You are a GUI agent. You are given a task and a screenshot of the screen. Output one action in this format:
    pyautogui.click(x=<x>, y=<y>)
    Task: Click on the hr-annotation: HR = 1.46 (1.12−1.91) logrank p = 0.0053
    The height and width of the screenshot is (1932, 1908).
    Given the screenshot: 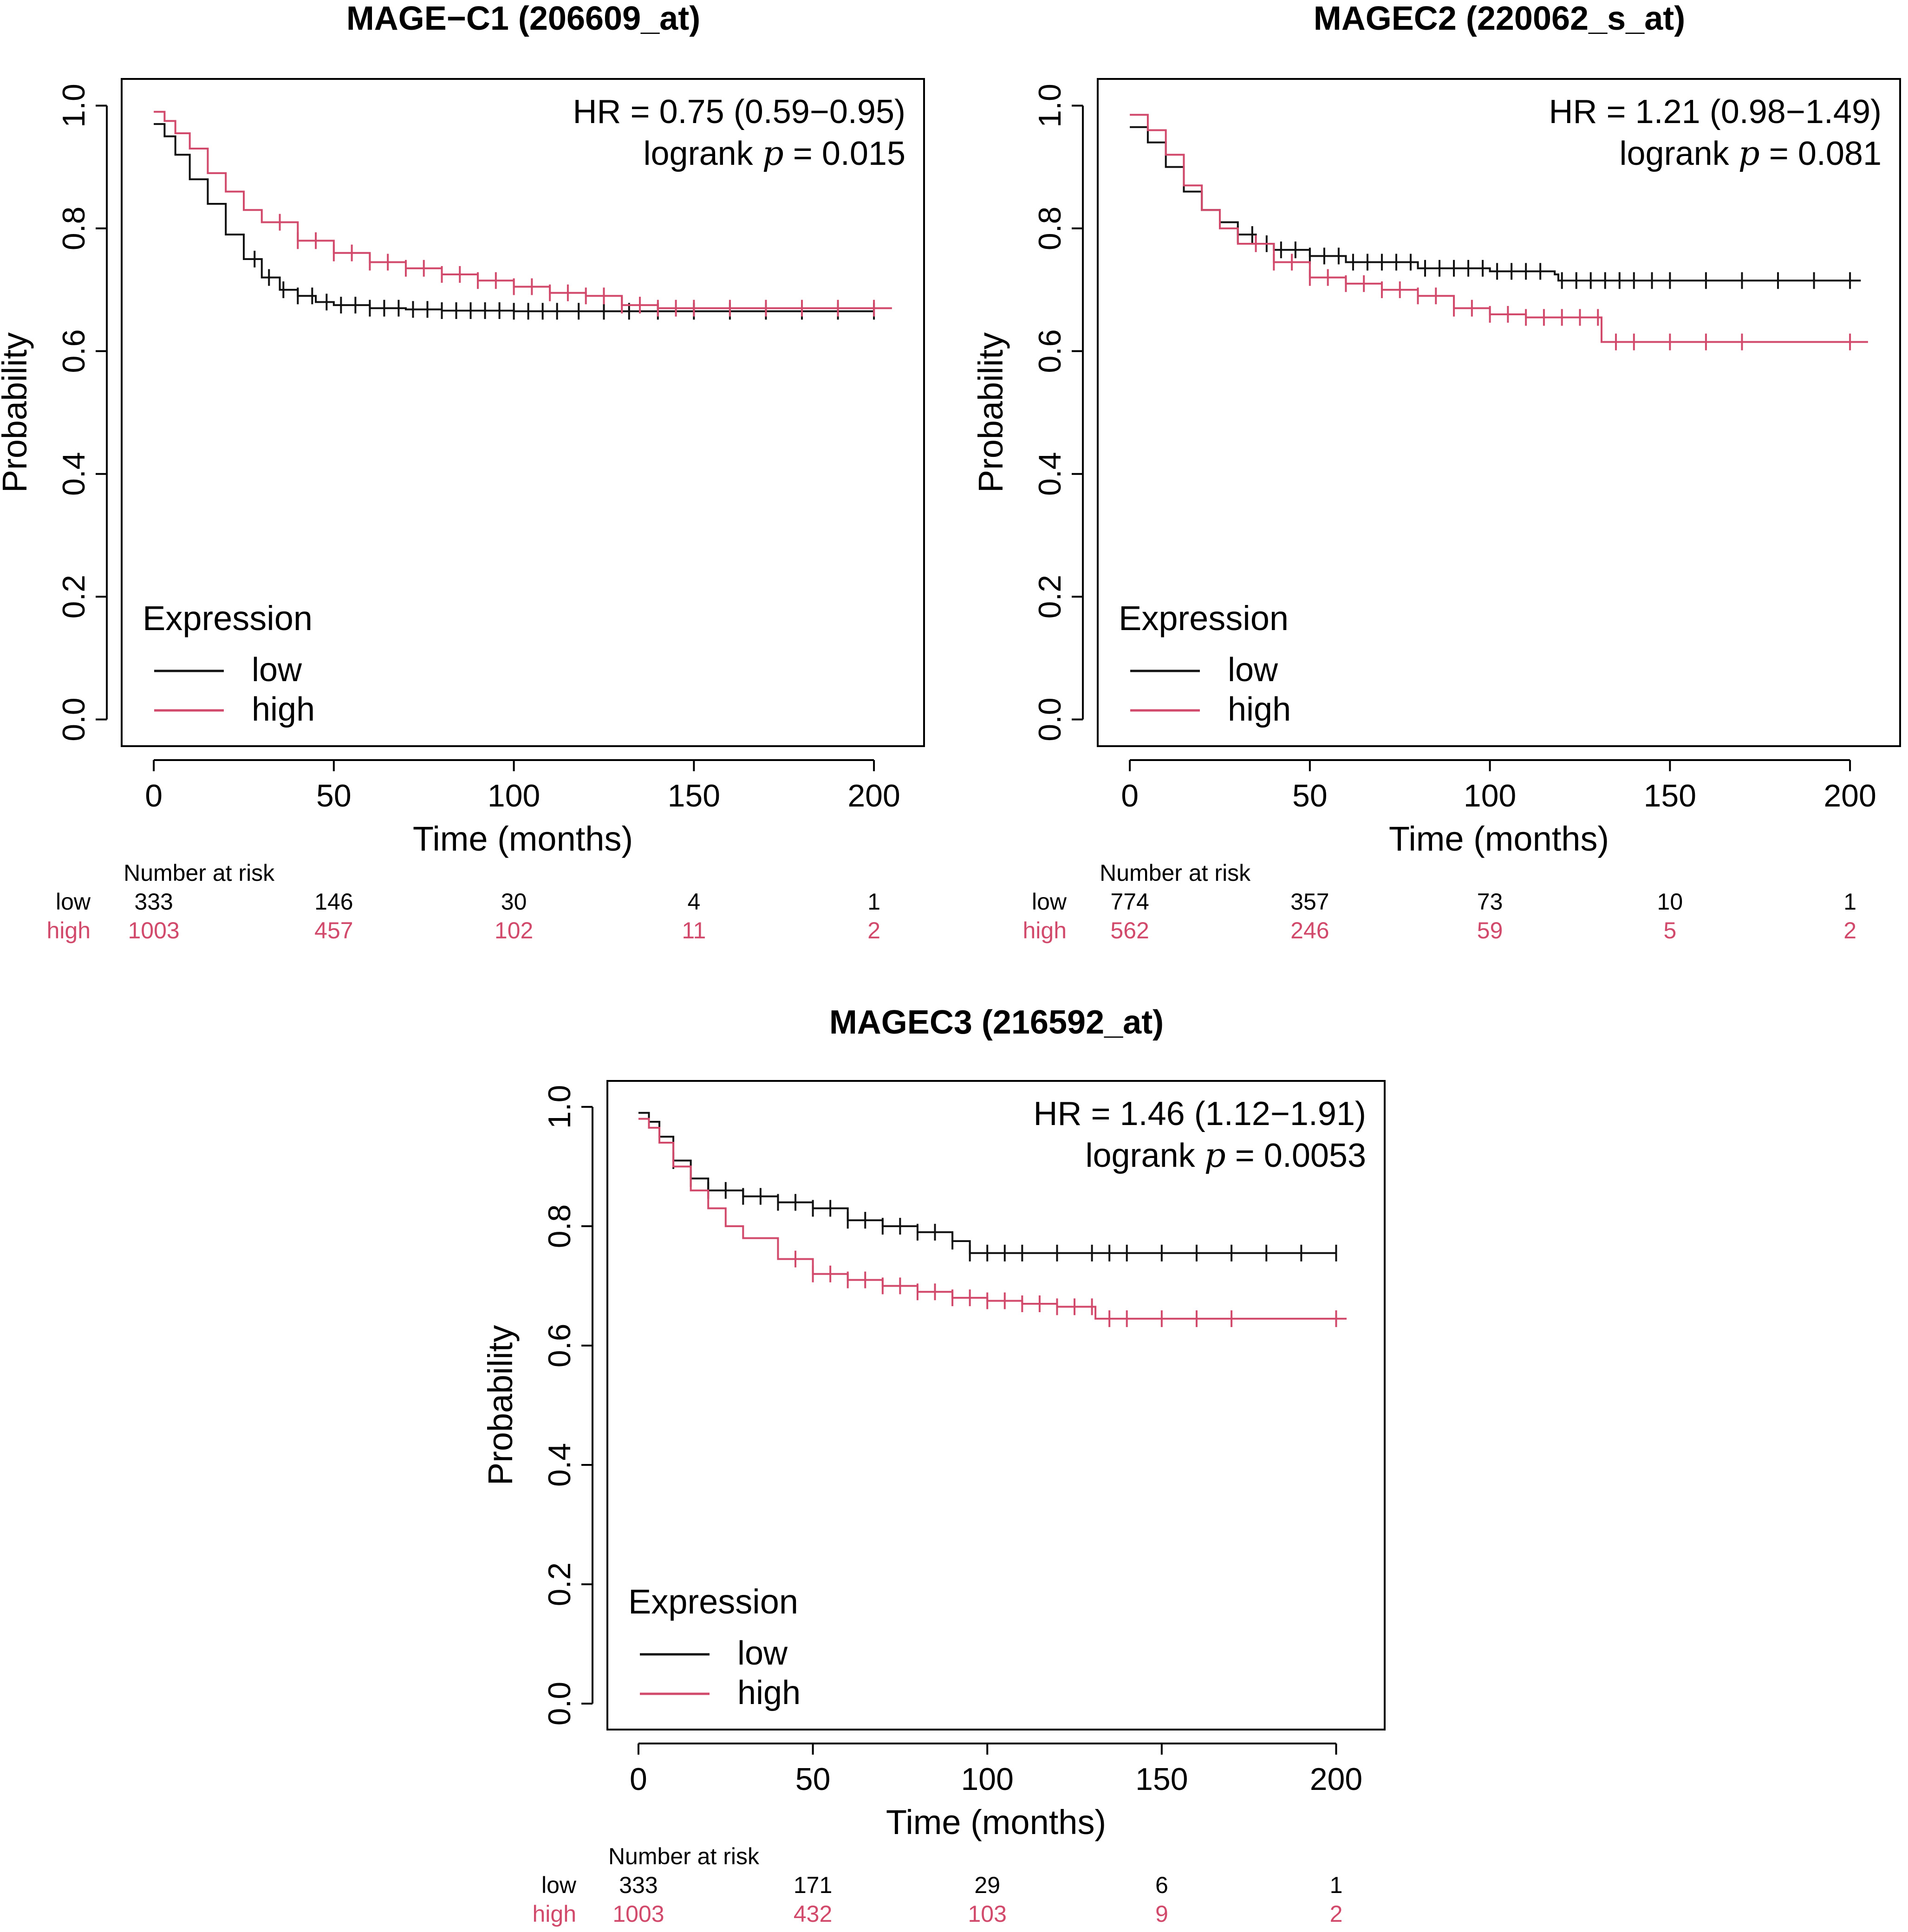 What is the action you would take?
    pyautogui.click(x=1200, y=1135)
    